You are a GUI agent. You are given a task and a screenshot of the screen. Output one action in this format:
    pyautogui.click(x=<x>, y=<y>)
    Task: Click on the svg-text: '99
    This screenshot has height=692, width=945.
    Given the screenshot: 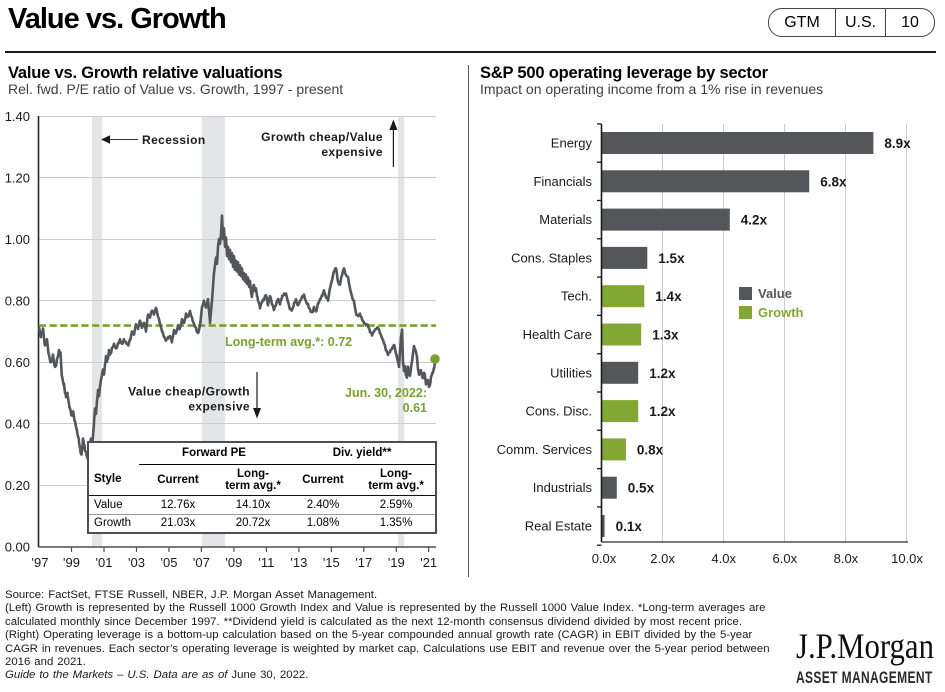 What is the action you would take?
    pyautogui.click(x=71, y=562)
    